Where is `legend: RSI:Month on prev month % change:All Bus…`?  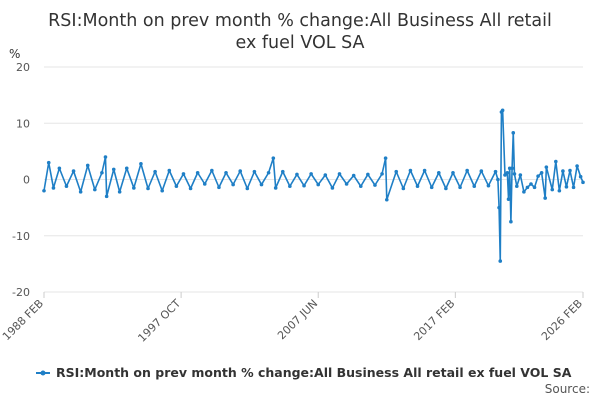 legend: RSI:Month on prev month % change:All Bus… is located at coordinates (304, 372).